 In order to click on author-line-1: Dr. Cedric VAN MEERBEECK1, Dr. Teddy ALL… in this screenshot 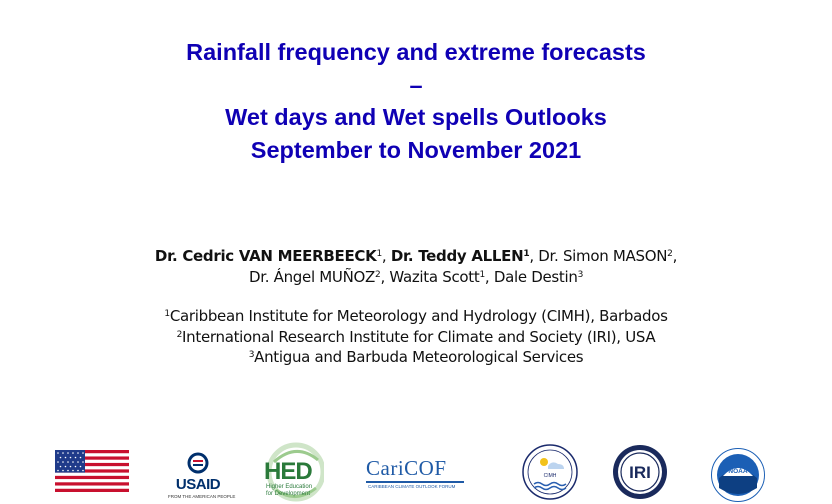, I will do `click(416, 256)`.